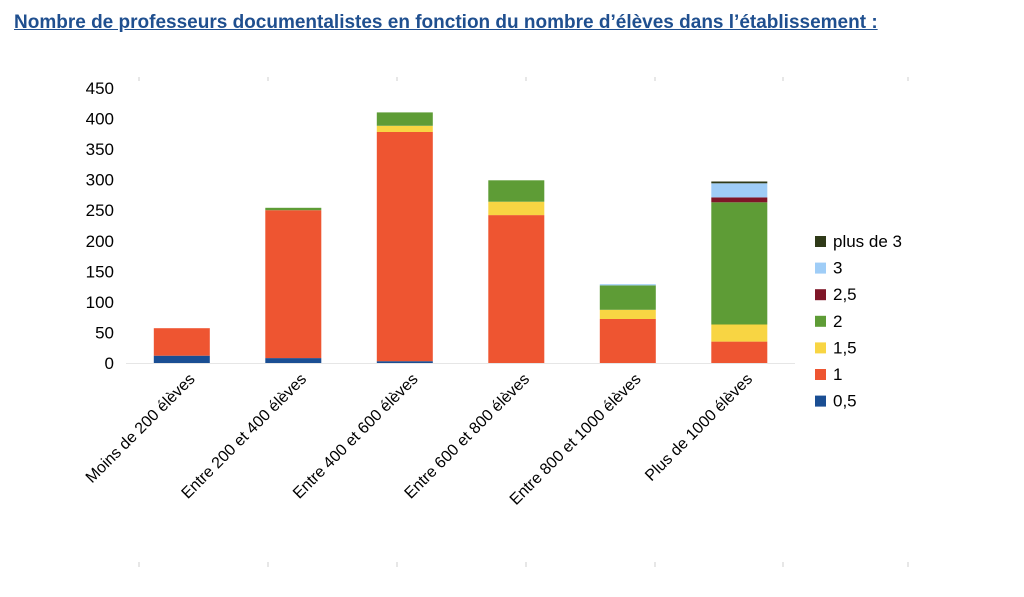 This screenshot has height=597, width=1024. Describe the element at coordinates (141, 429) in the screenshot. I see `x-tick-label: Moins de 200 élèves` at that location.